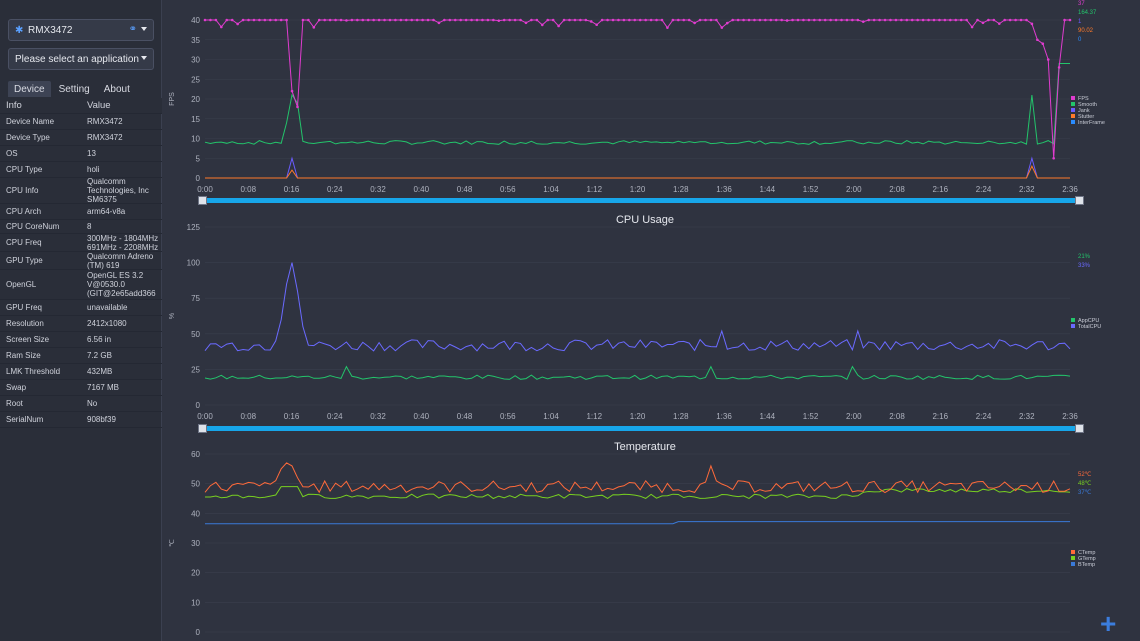 This screenshot has height=641, width=1140. I want to click on x-tick-label: 1:44, so click(767, 189).